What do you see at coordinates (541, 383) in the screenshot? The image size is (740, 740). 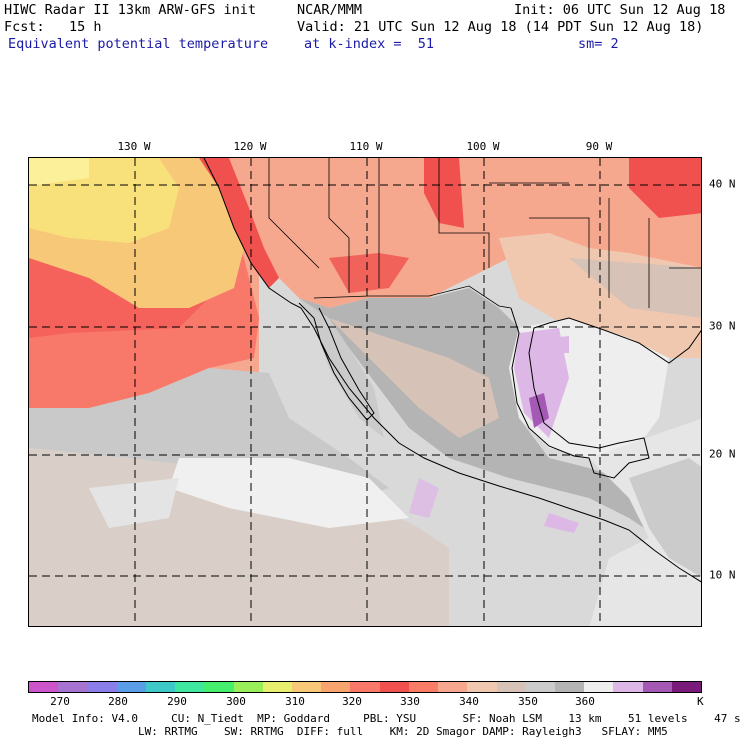 I see `gulf-moist-band` at bounding box center [541, 383].